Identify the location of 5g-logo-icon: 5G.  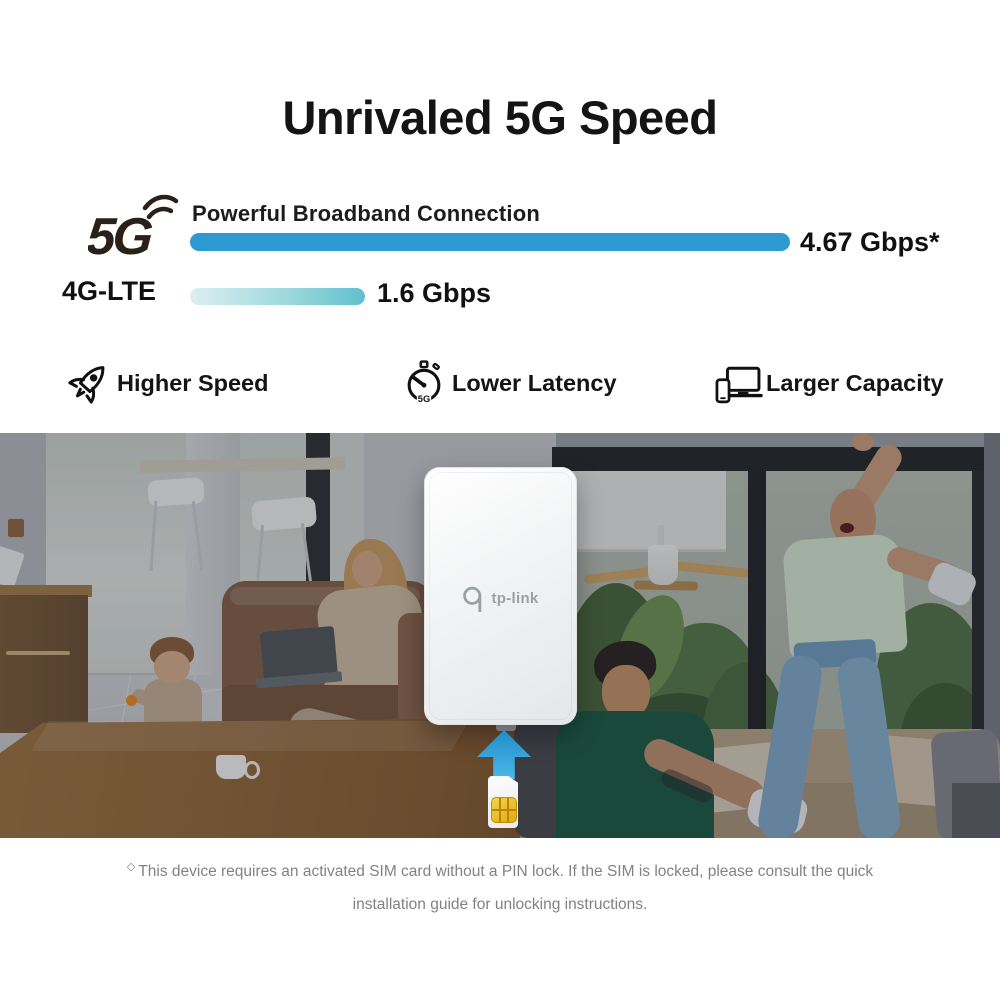
(133, 227).